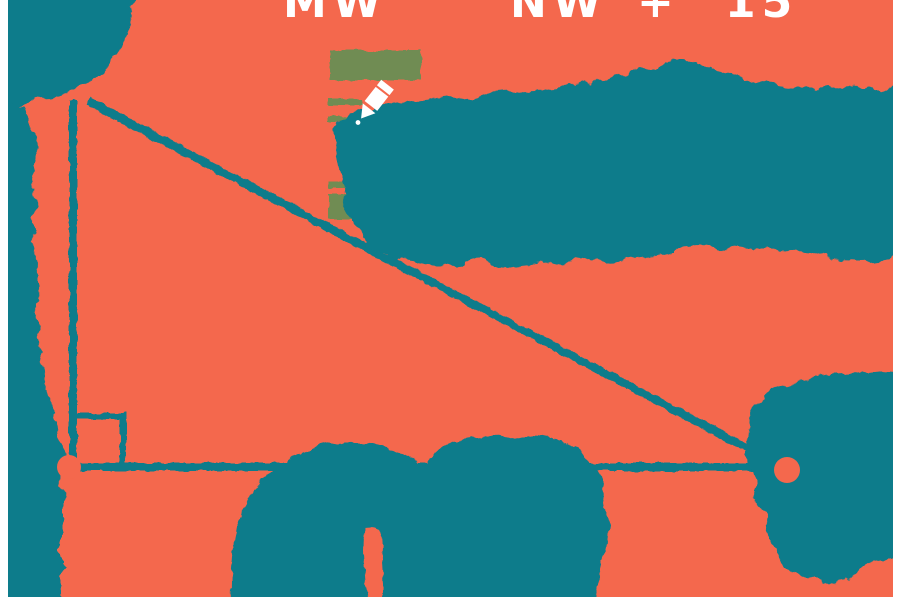 The height and width of the screenshot is (603, 898). Describe the element at coordinates (449, 600) in the screenshot. I see `frame-border-bottom` at that location.